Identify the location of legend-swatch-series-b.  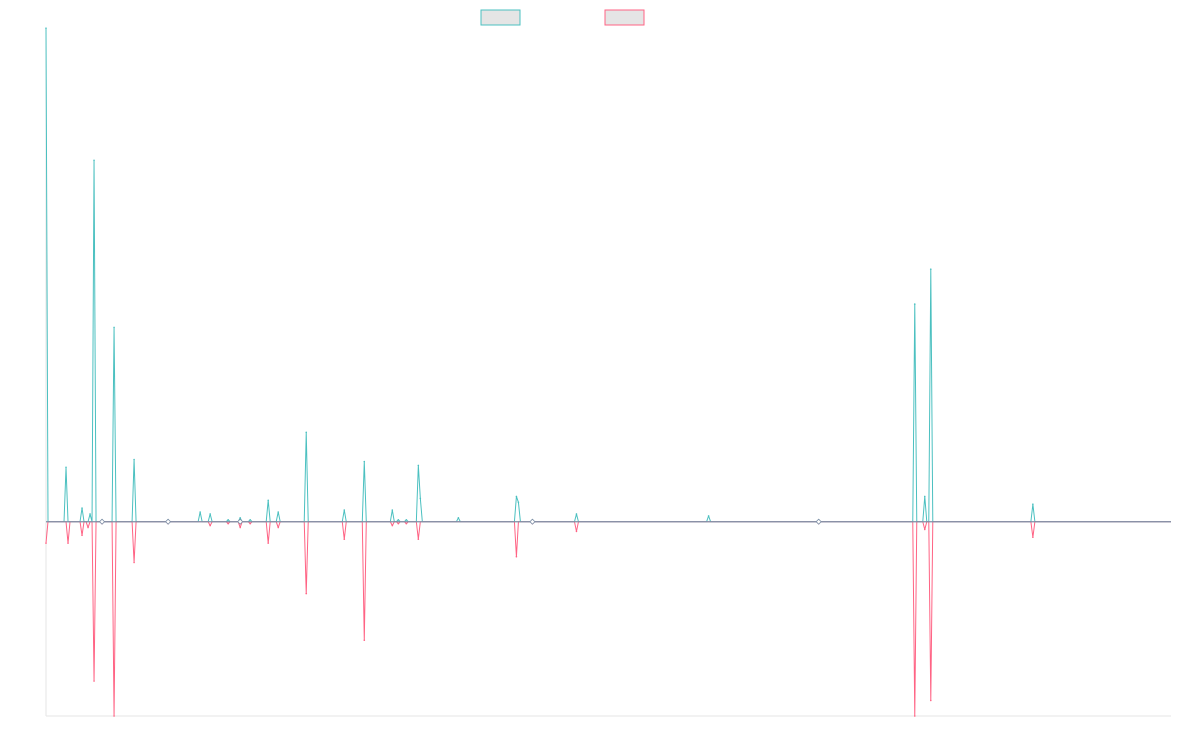
(624, 17).